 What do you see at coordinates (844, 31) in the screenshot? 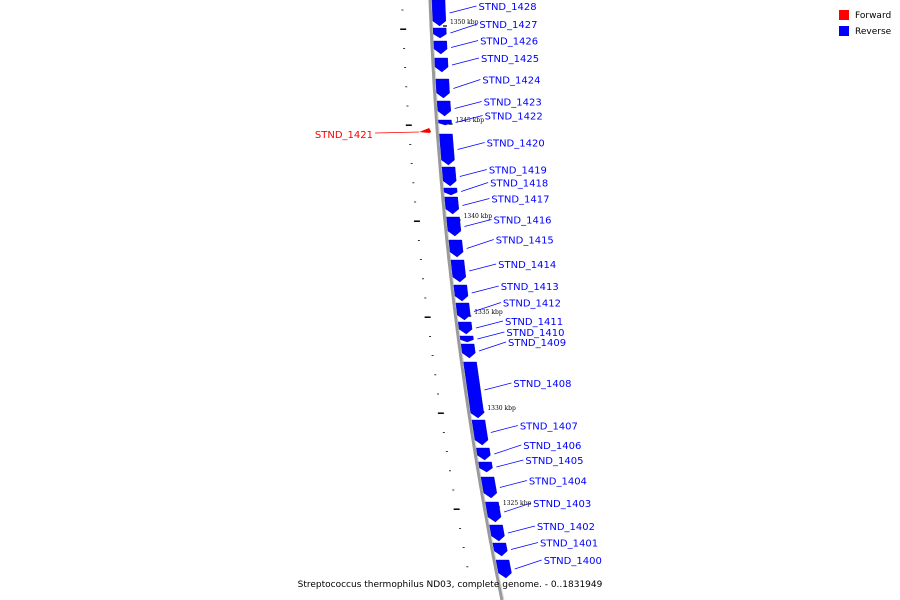
I see `legend-reverse-swatch` at bounding box center [844, 31].